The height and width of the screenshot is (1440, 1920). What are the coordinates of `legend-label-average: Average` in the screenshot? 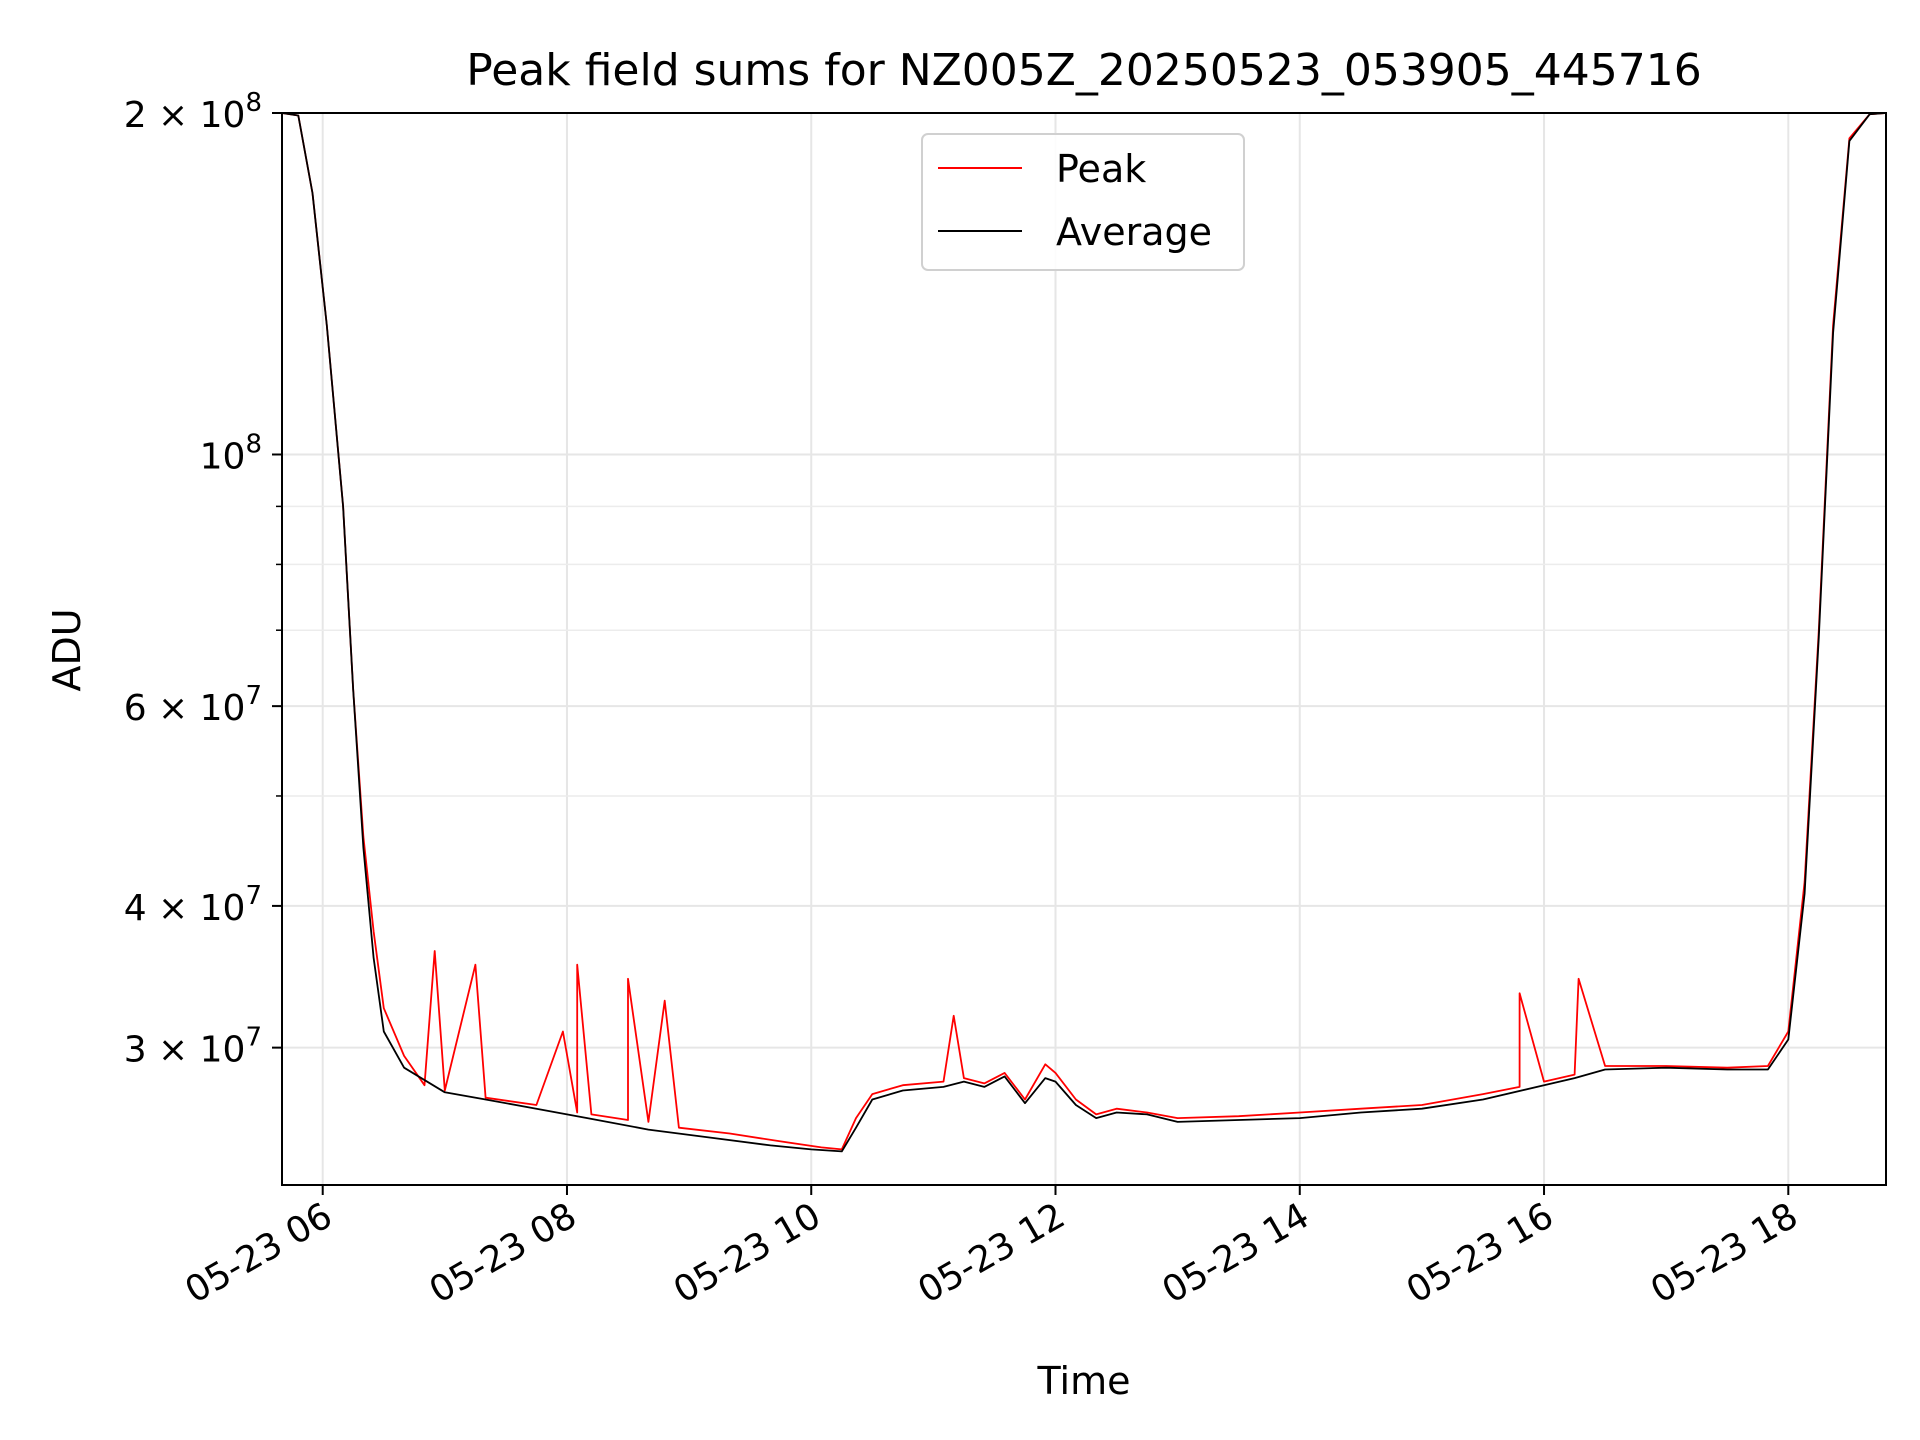 It's located at (1134, 232).